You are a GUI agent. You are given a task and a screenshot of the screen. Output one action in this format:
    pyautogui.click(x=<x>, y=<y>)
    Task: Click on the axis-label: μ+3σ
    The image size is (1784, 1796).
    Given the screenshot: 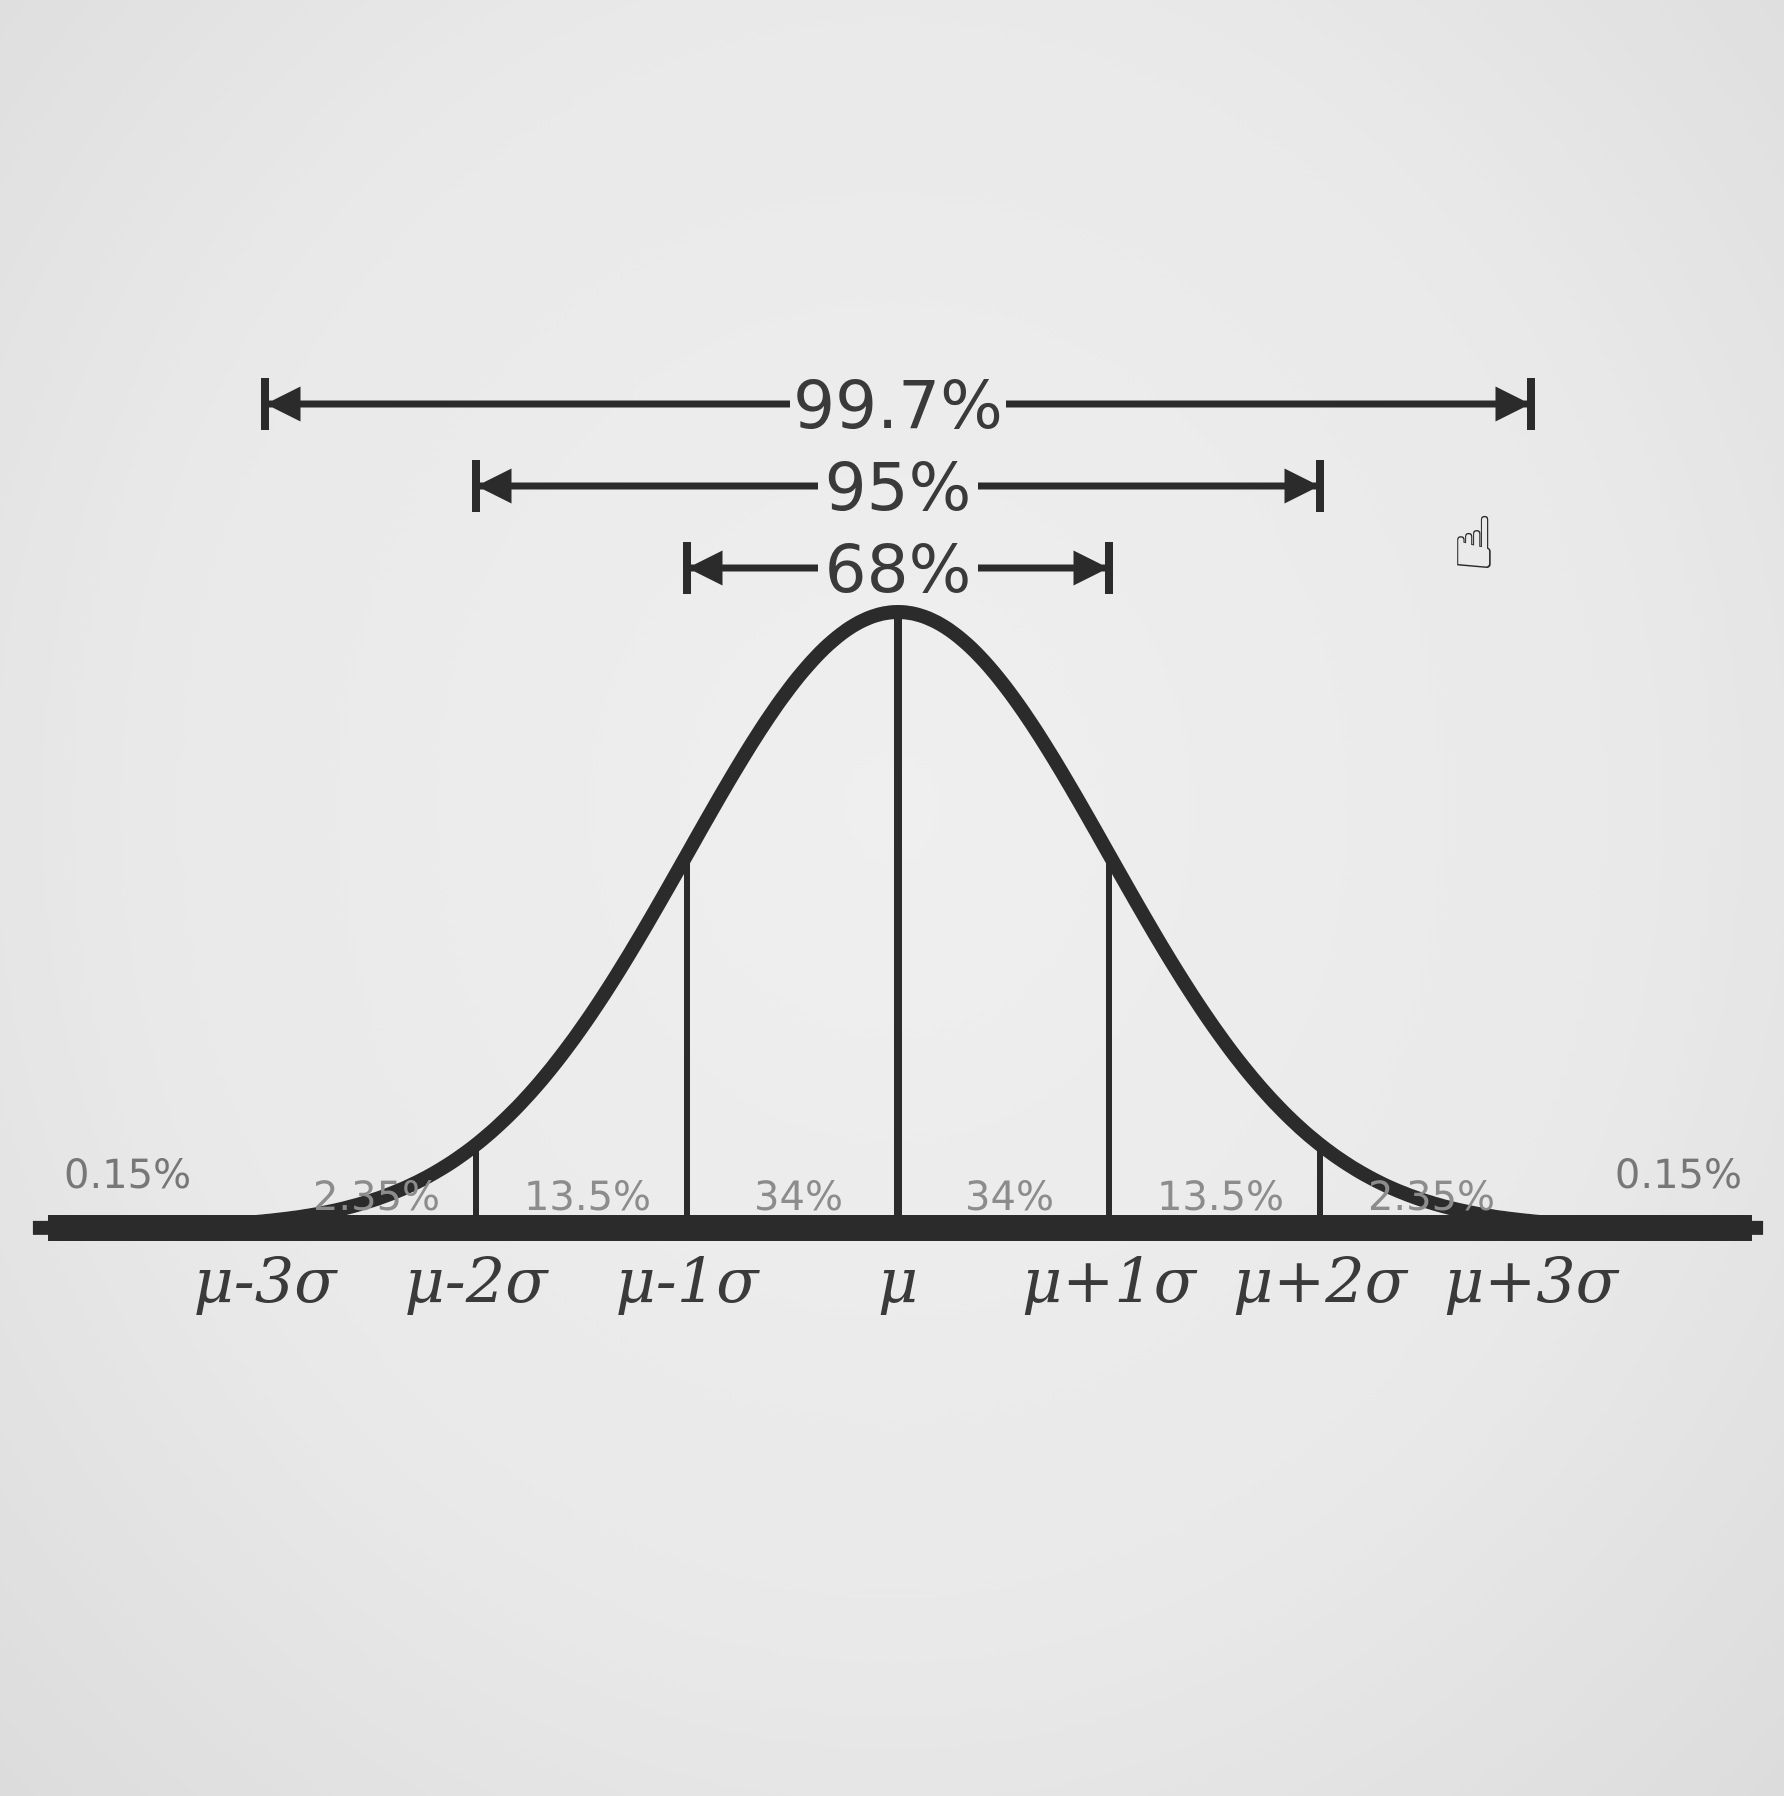 What is the action you would take?
    pyautogui.click(x=1532, y=1280)
    